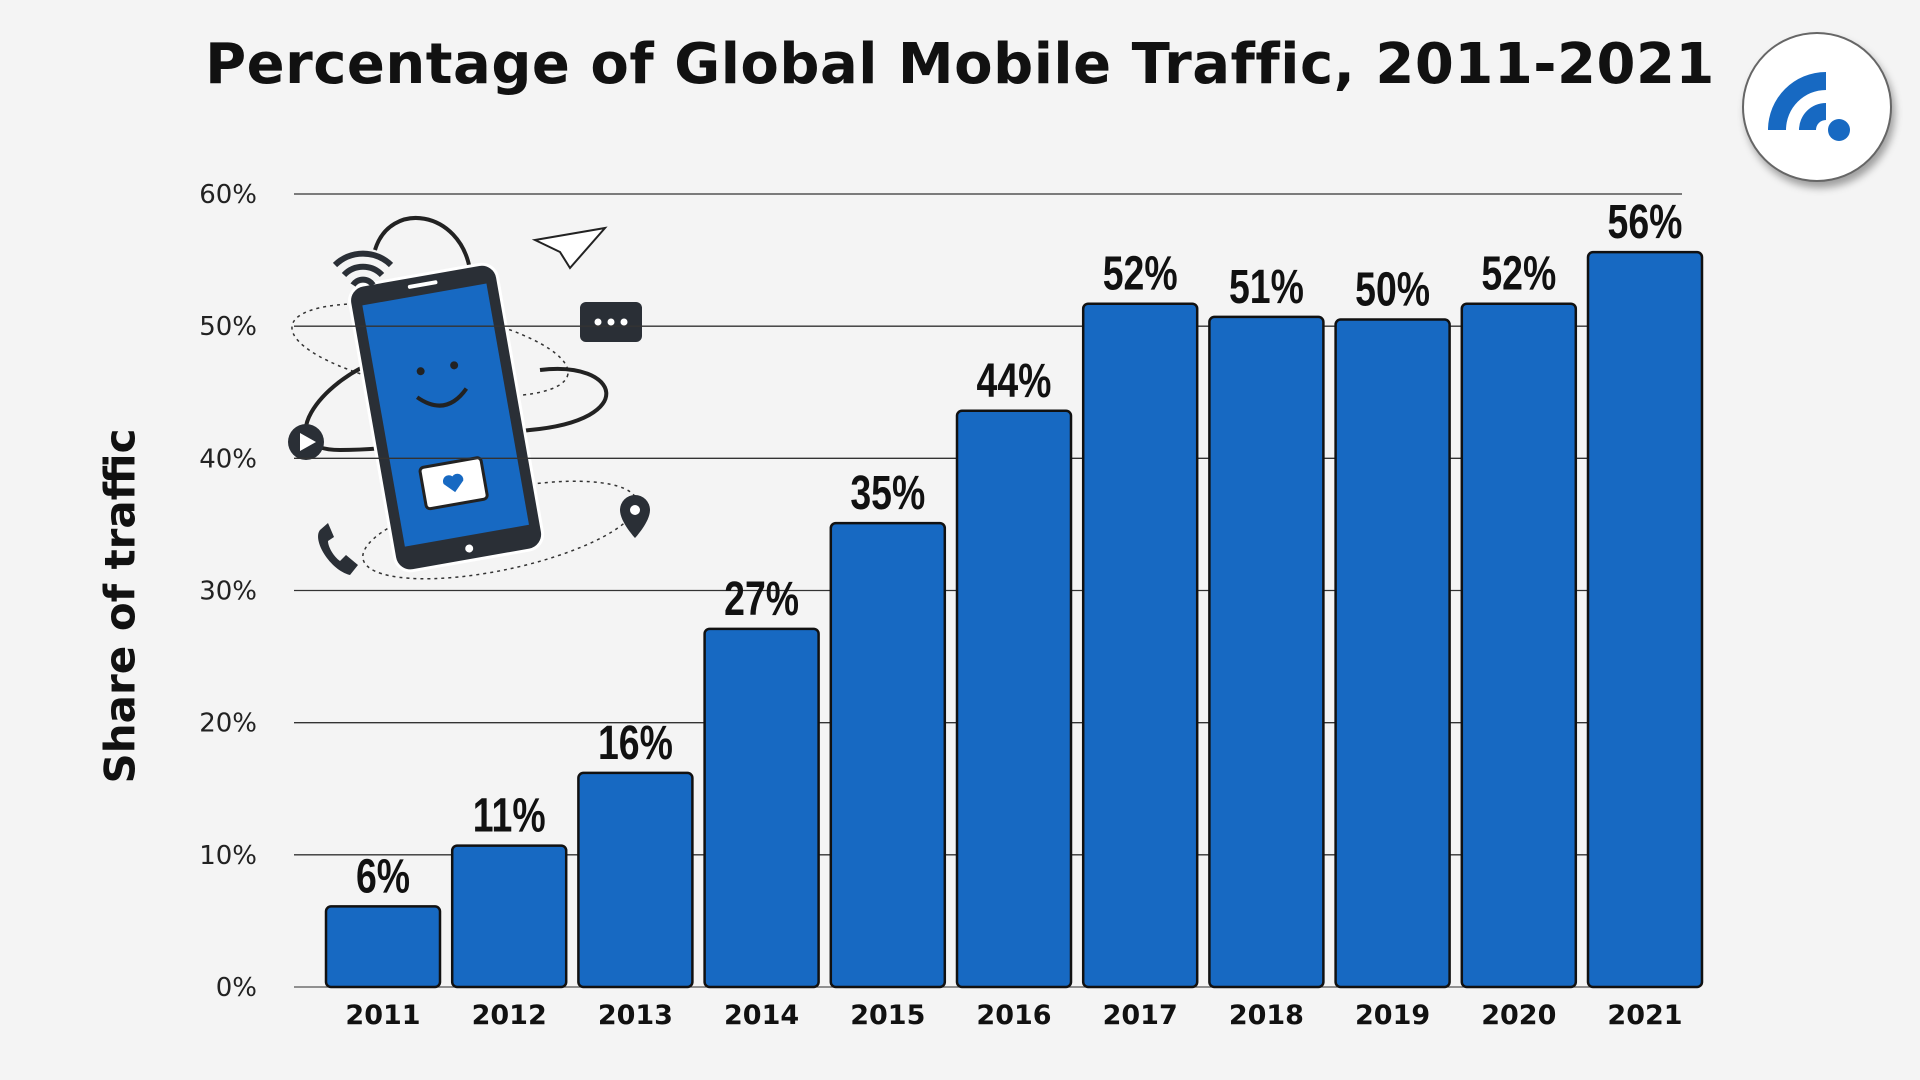  Describe the element at coordinates (1392, 1015) in the screenshot. I see `x-tick-label: 2019` at that location.